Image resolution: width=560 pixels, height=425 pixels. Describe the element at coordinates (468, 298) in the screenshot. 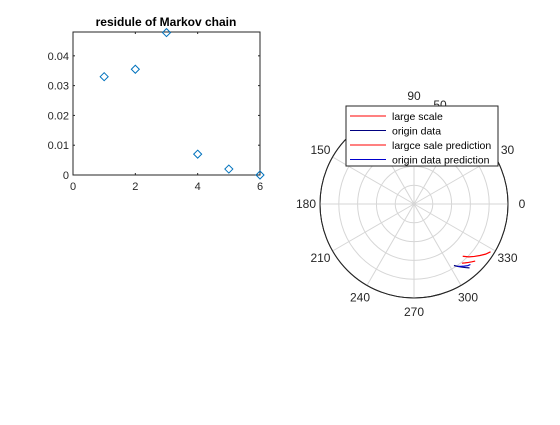

I see `polar-theta-label: 300` at that location.